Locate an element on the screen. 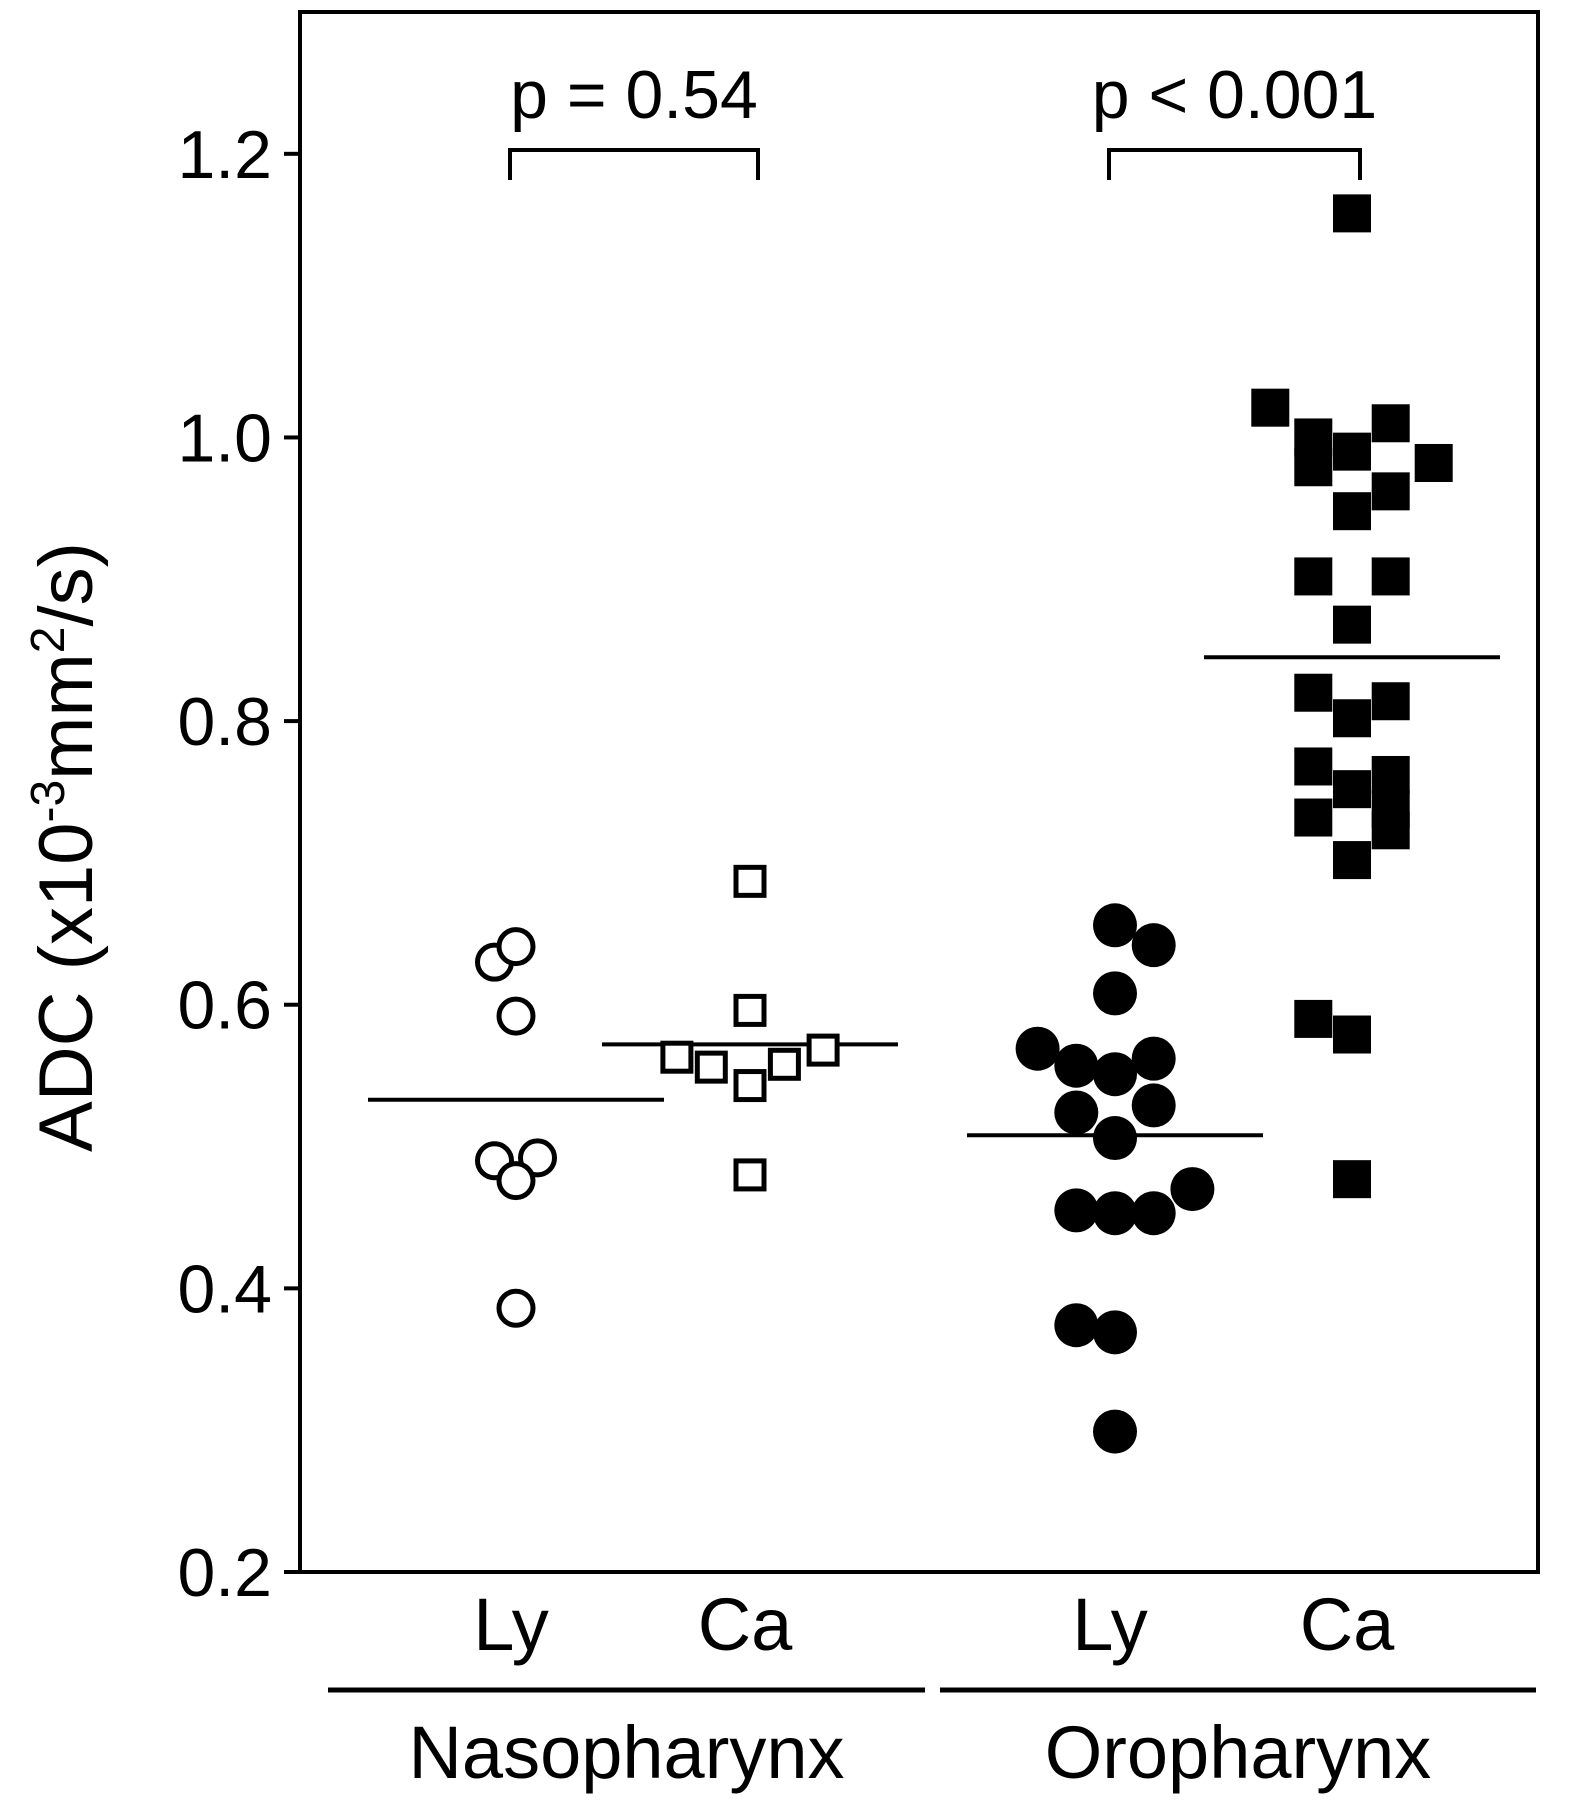 The image size is (1575, 1805). y-axis-label-end: /s) is located at coordinates (66, 584).